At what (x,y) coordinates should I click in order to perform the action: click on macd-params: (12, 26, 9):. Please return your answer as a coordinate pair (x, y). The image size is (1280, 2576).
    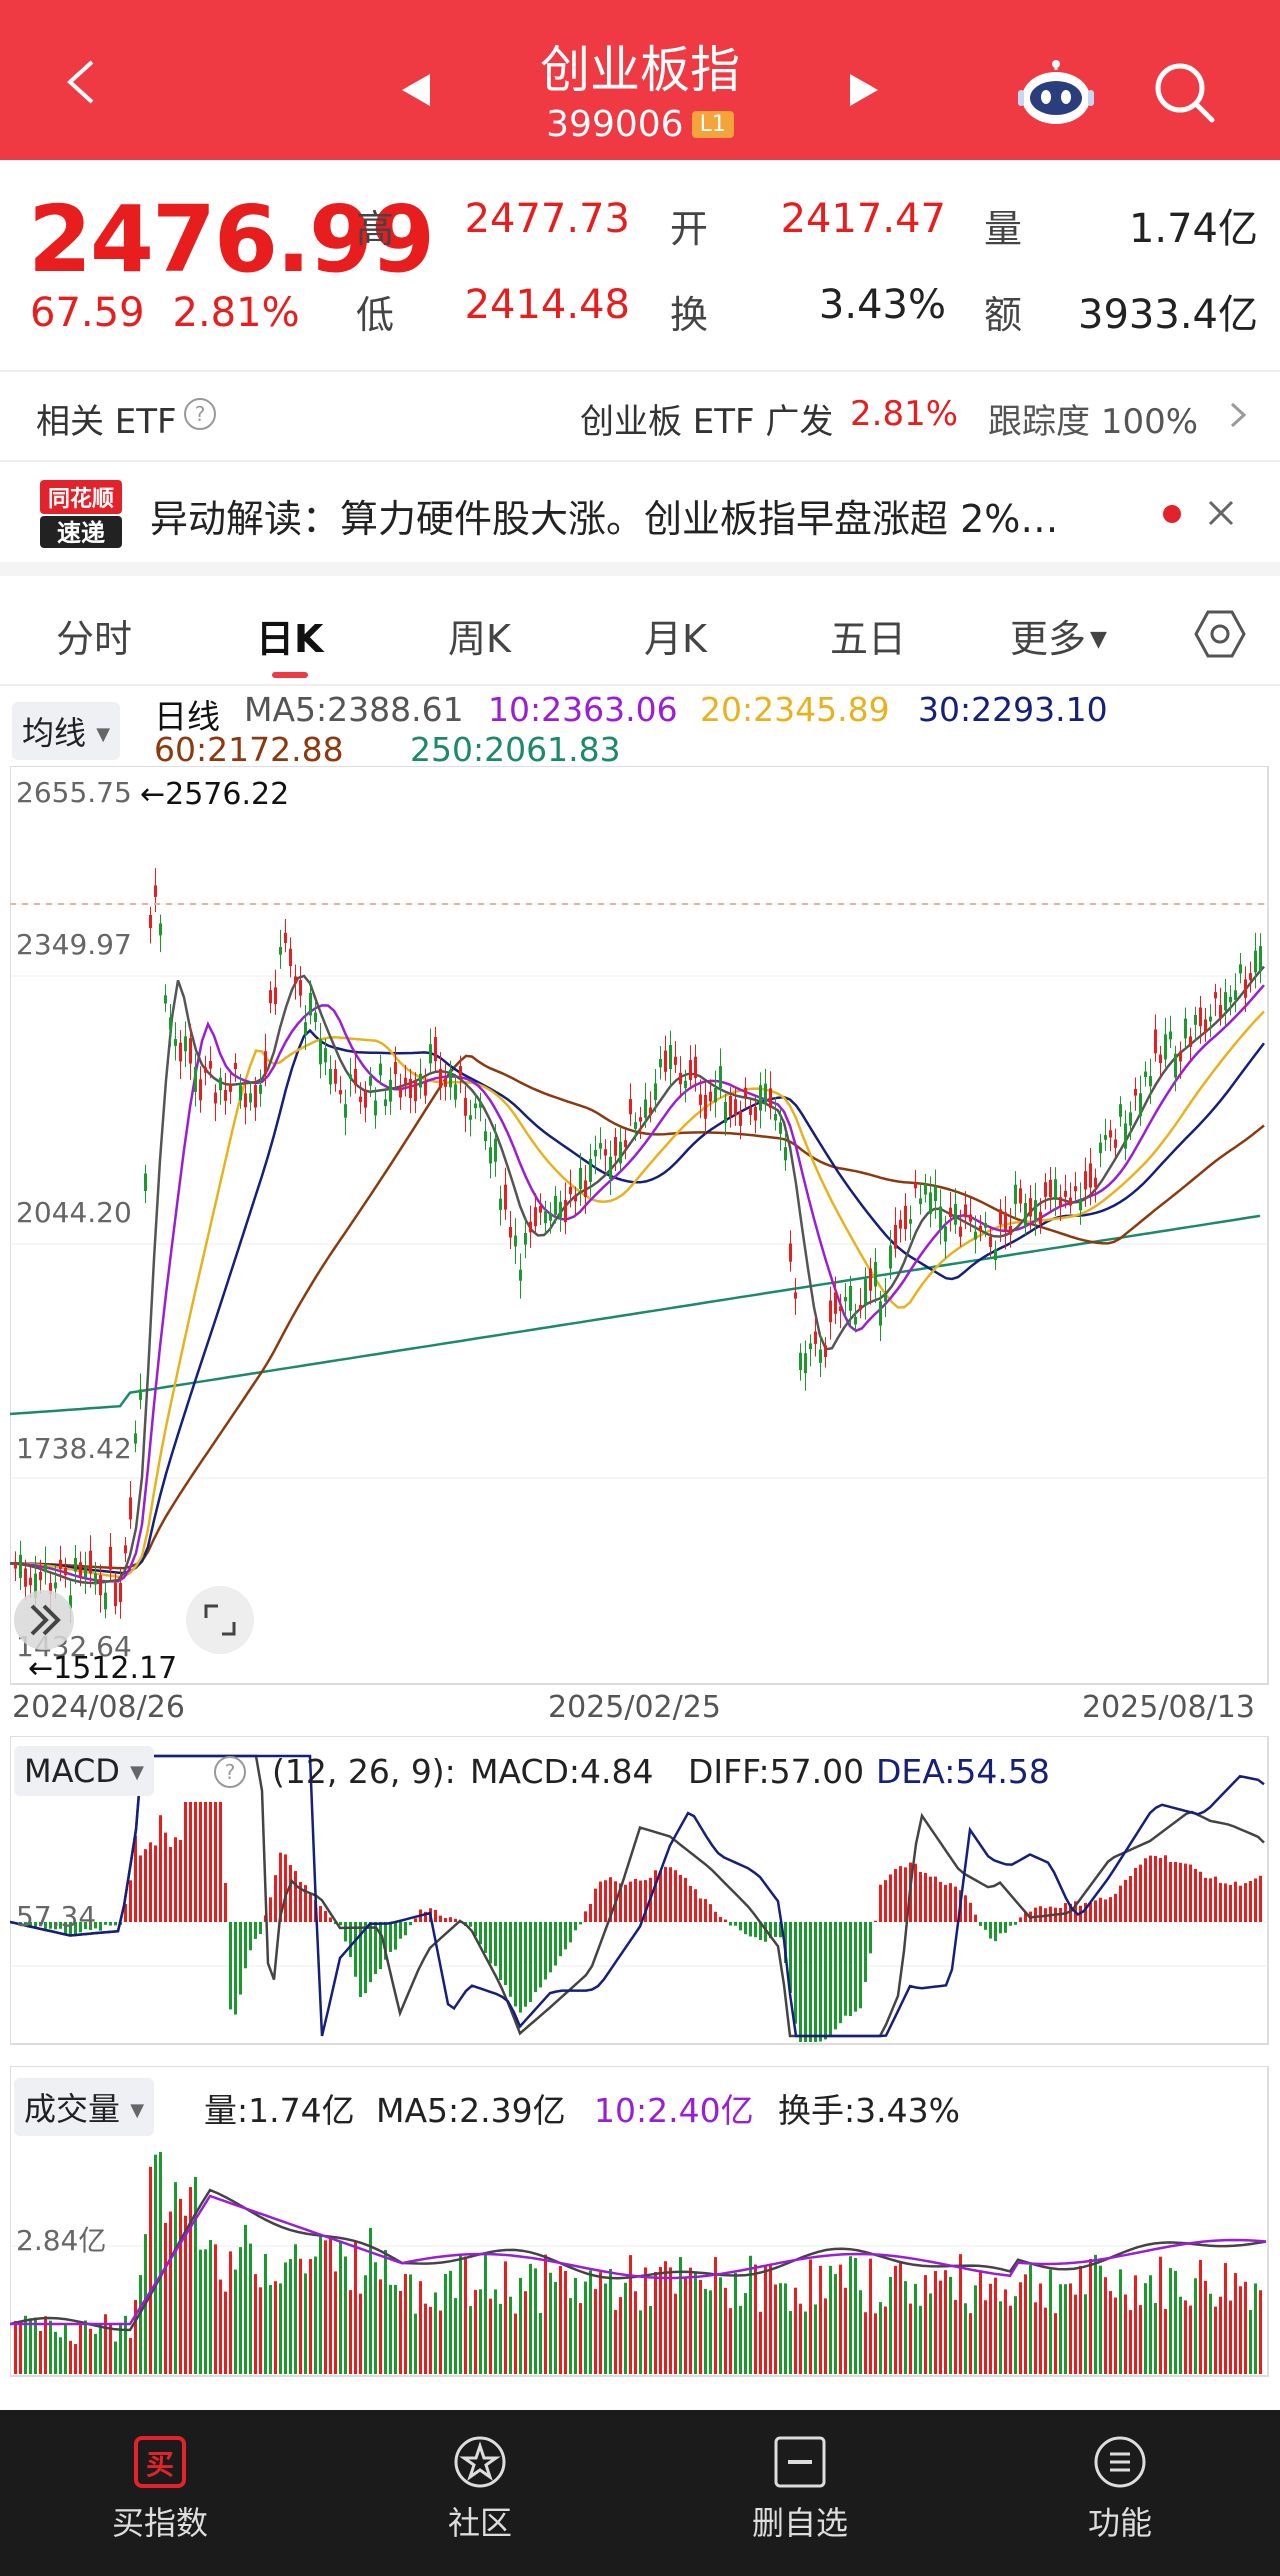
    Looking at the image, I should click on (364, 1771).